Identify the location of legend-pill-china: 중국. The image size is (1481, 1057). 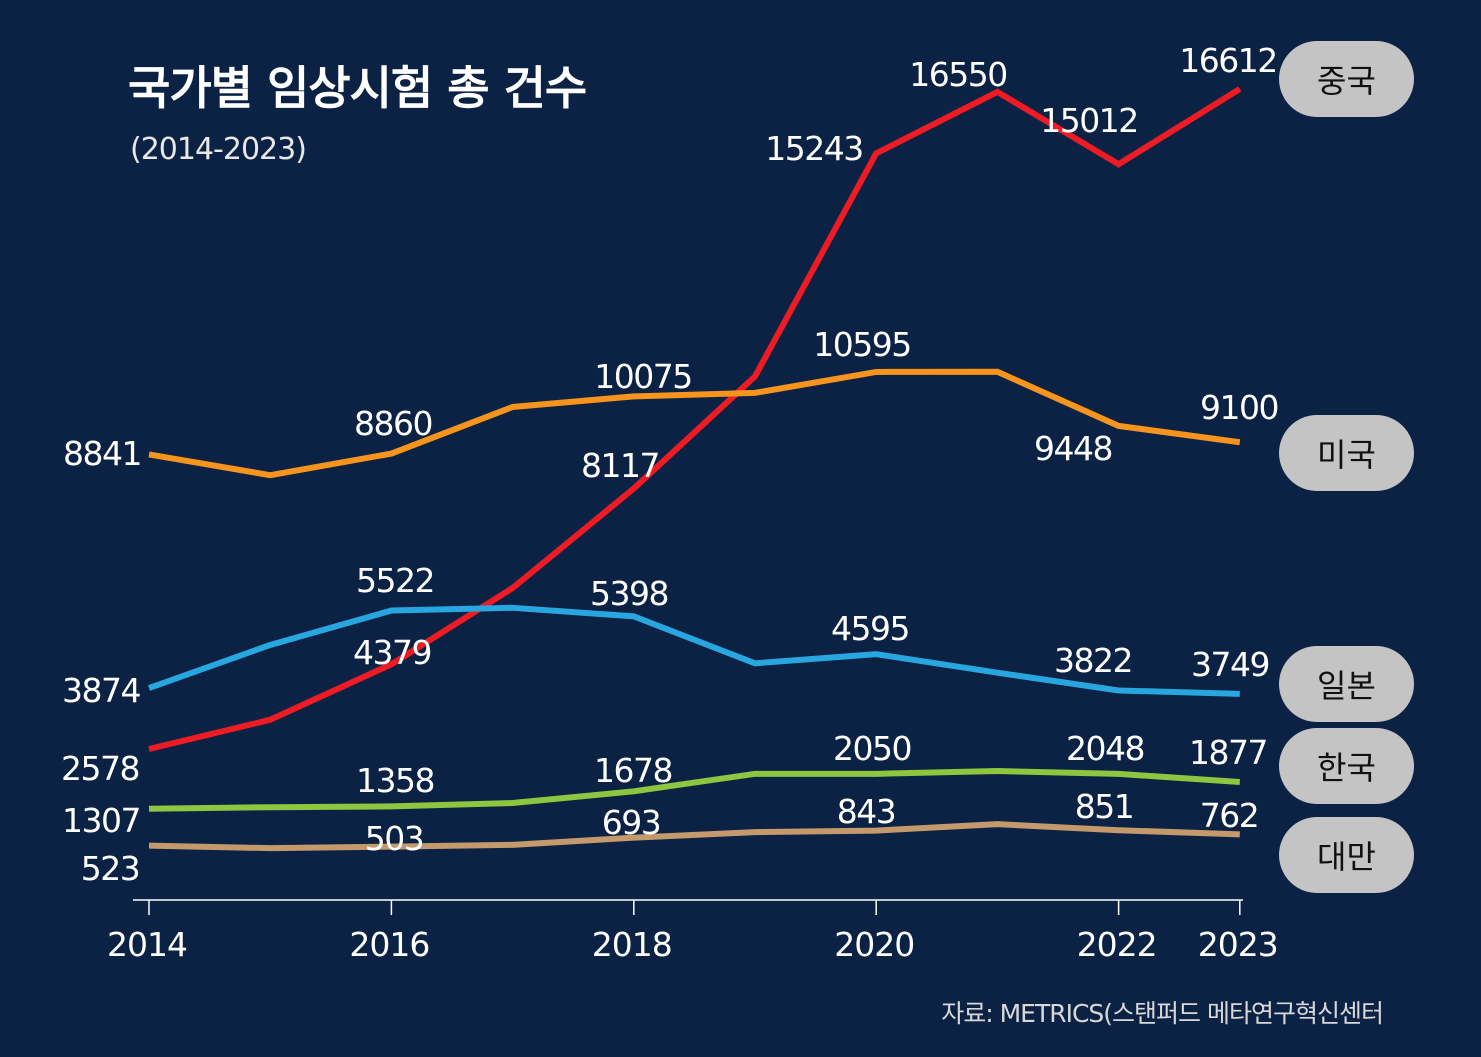
(1346, 79).